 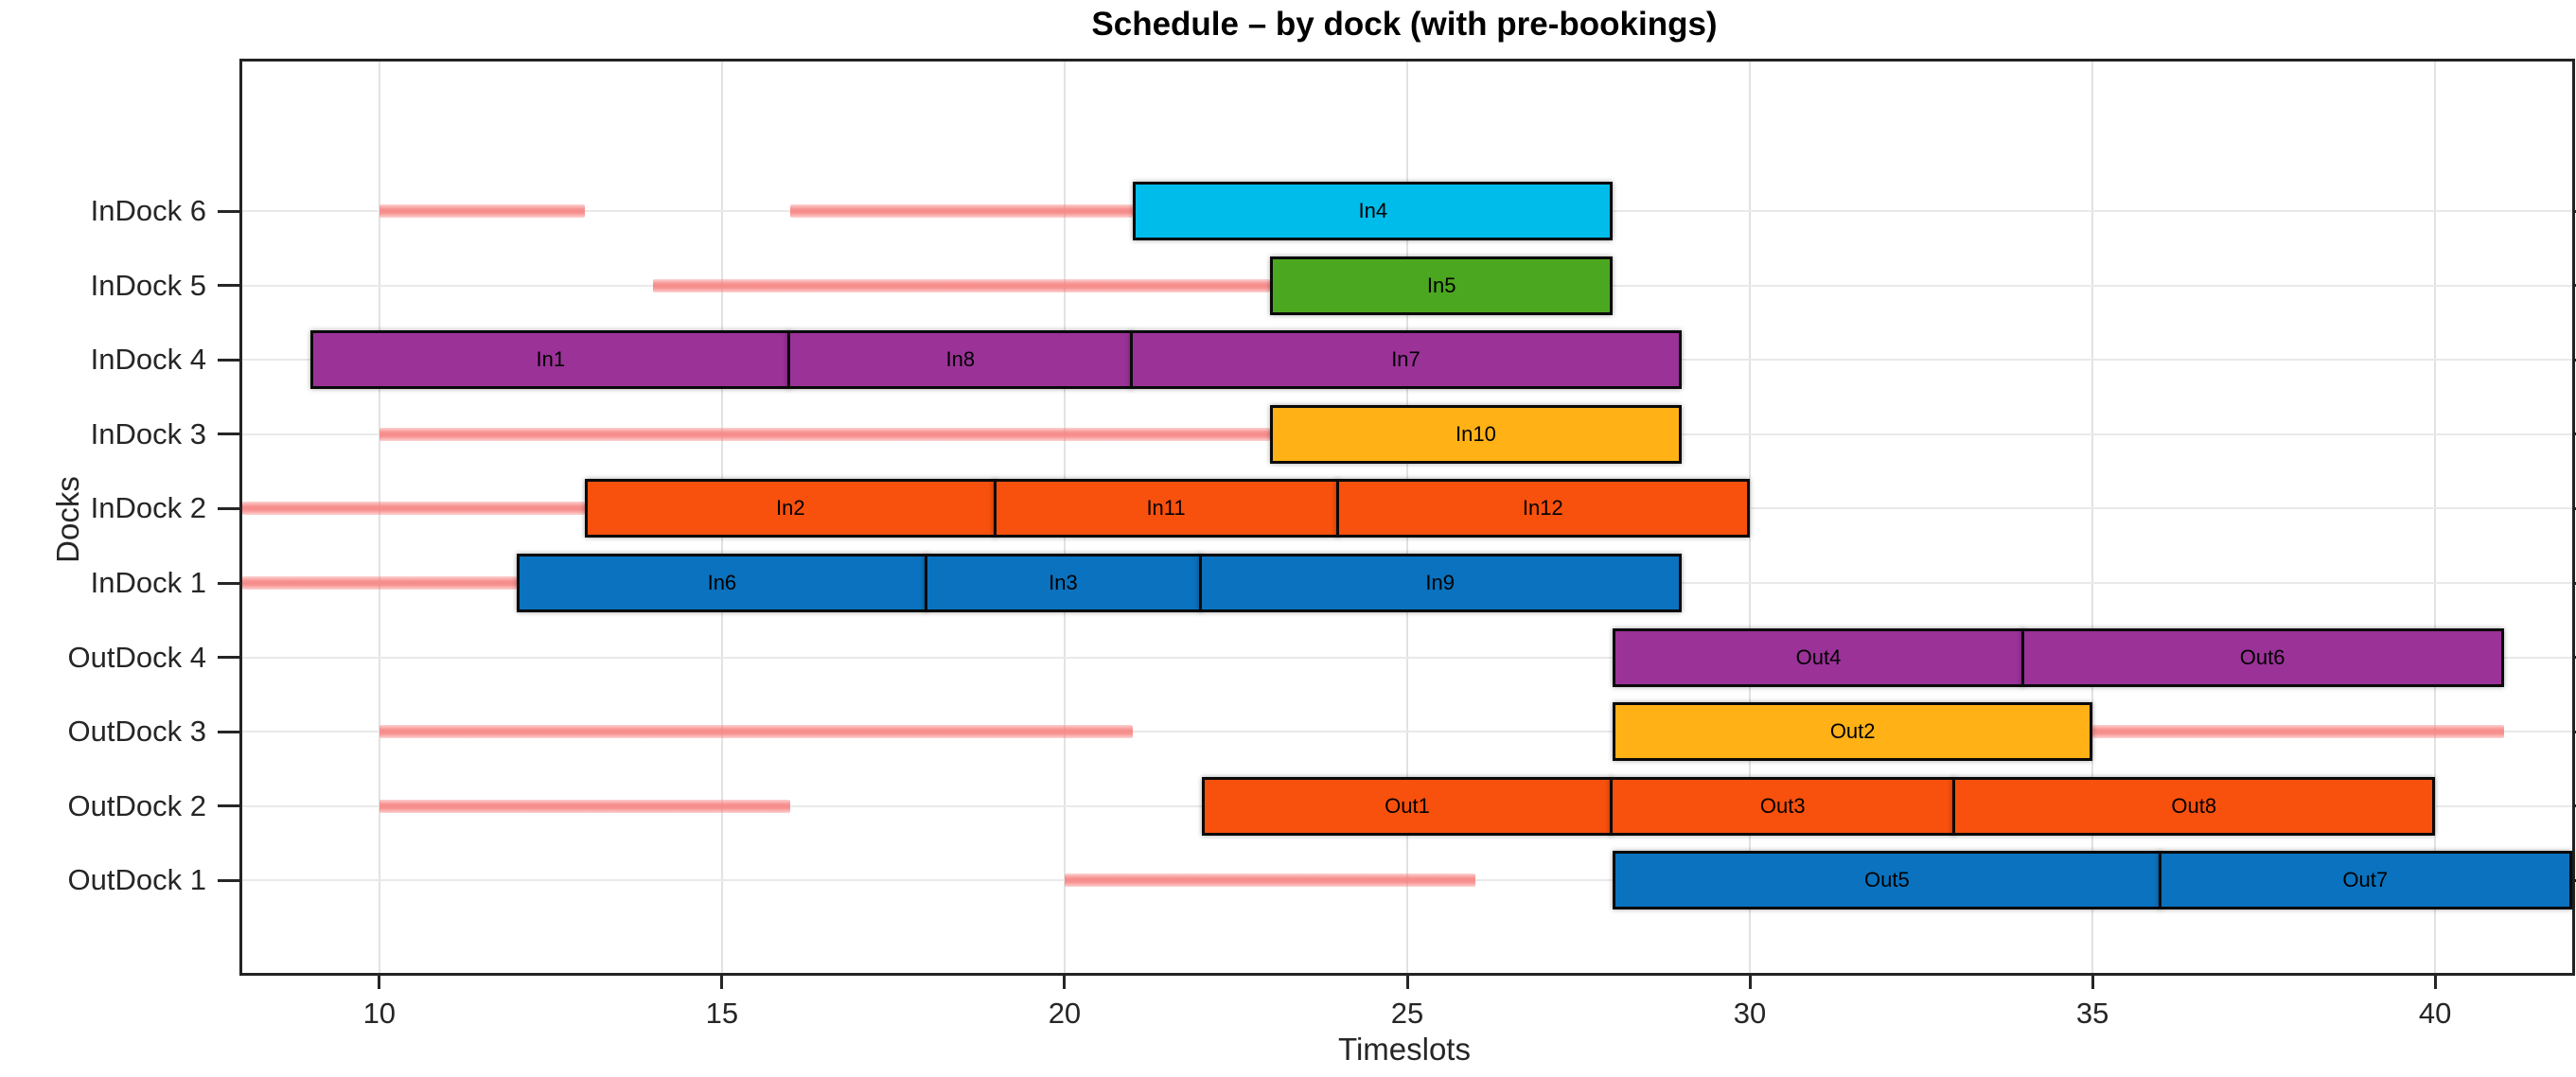 I want to click on task-bar-label: Out1, so click(x=1407, y=805).